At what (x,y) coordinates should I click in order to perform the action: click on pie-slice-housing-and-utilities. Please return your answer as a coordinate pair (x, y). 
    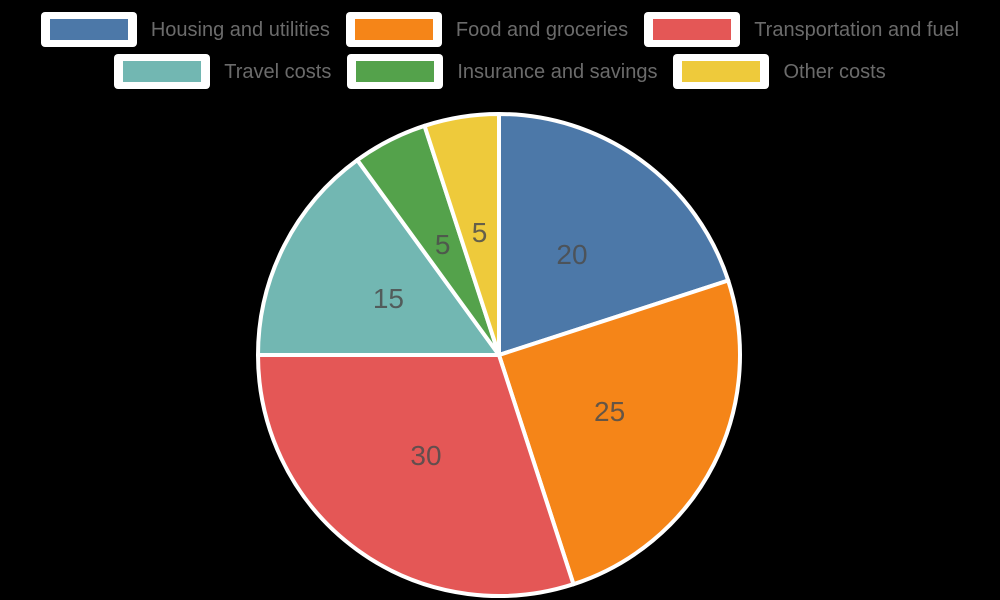
    Looking at the image, I should click on (614, 234).